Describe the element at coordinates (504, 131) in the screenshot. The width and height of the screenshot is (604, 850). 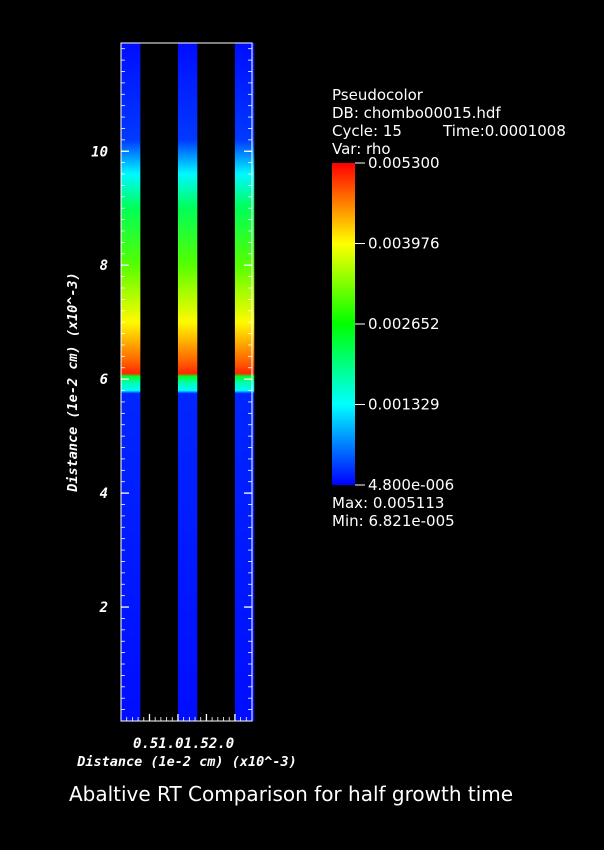
I see `legend-time: Time:0.0001008` at that location.